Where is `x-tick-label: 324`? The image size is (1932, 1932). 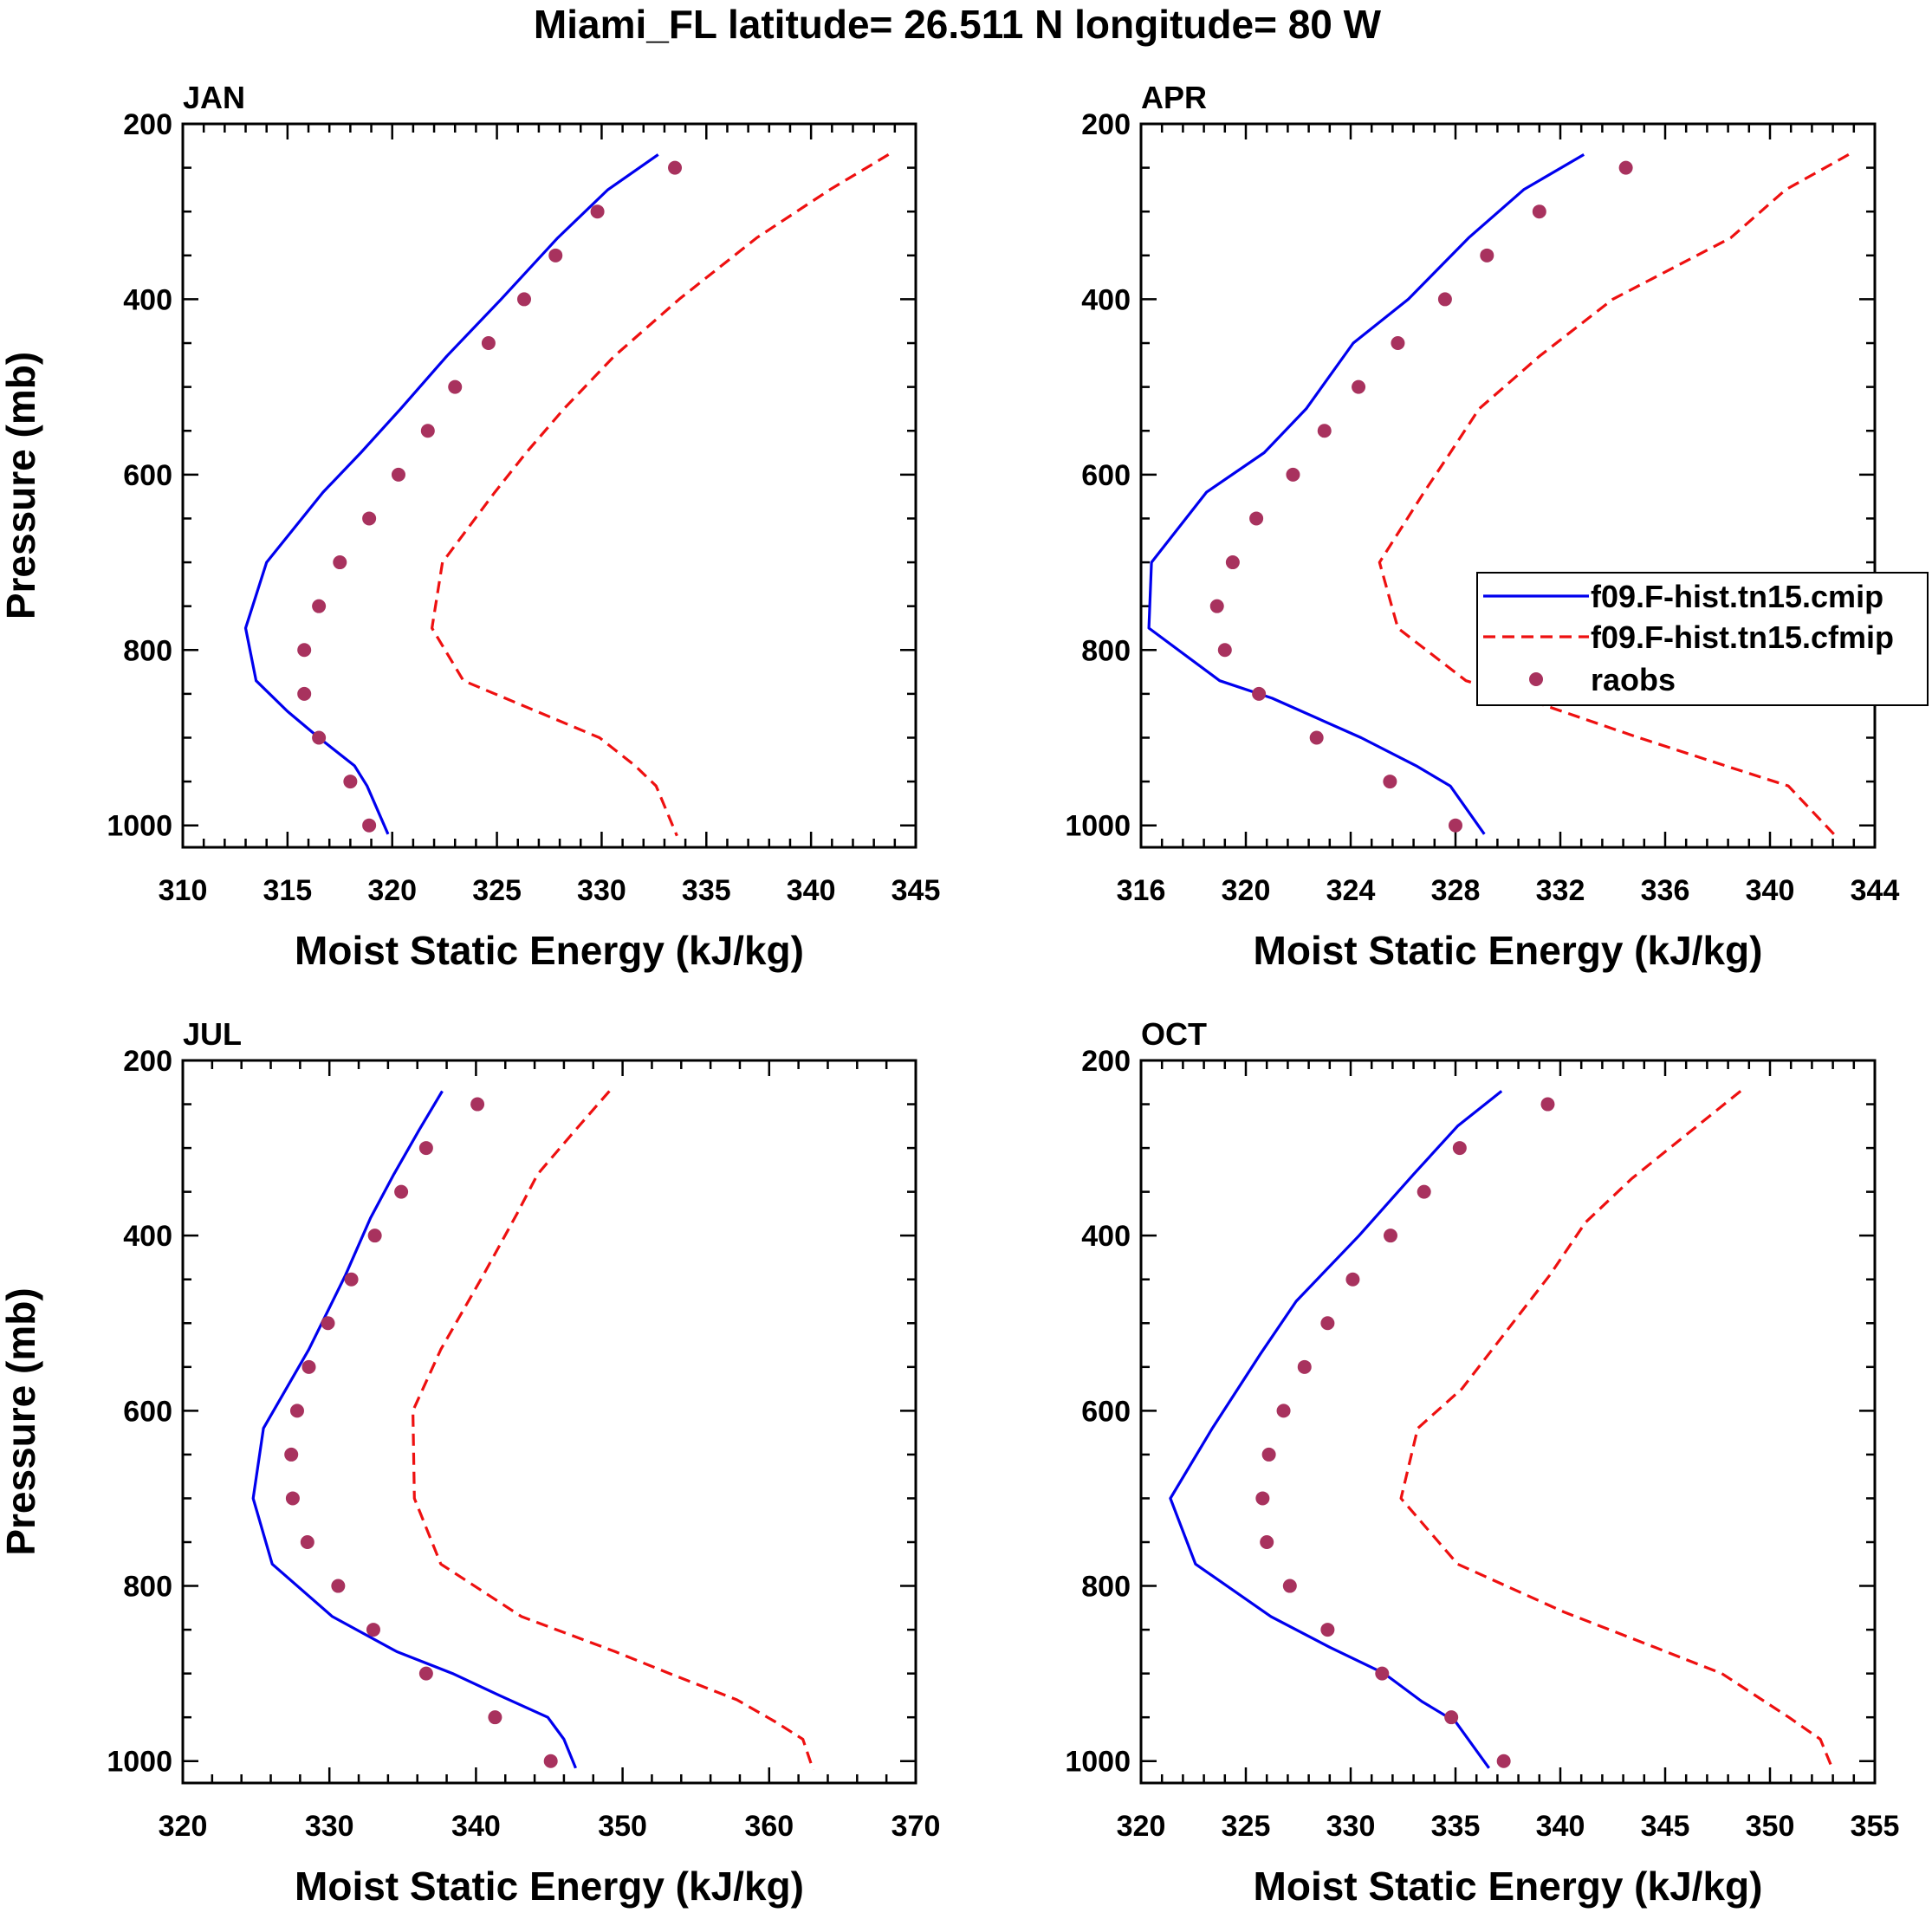
x-tick-label: 324 is located at coordinates (1351, 891).